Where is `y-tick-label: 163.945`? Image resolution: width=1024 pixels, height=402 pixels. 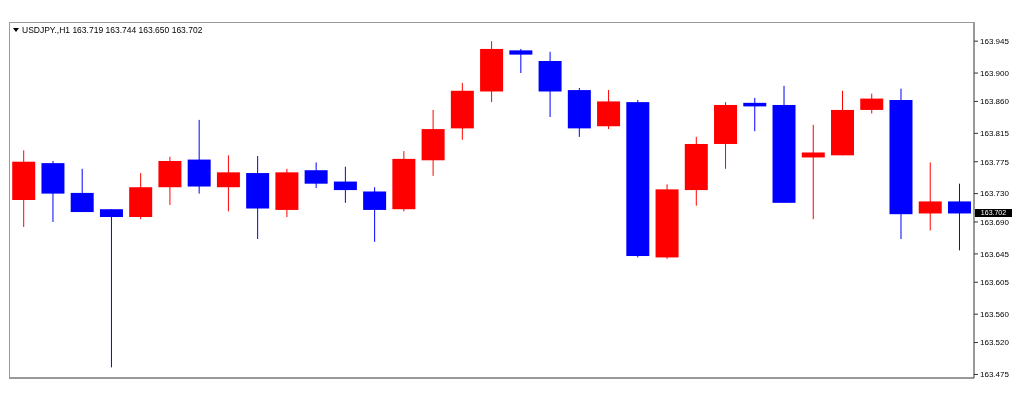
y-tick-label: 163.945 is located at coordinates (995, 41).